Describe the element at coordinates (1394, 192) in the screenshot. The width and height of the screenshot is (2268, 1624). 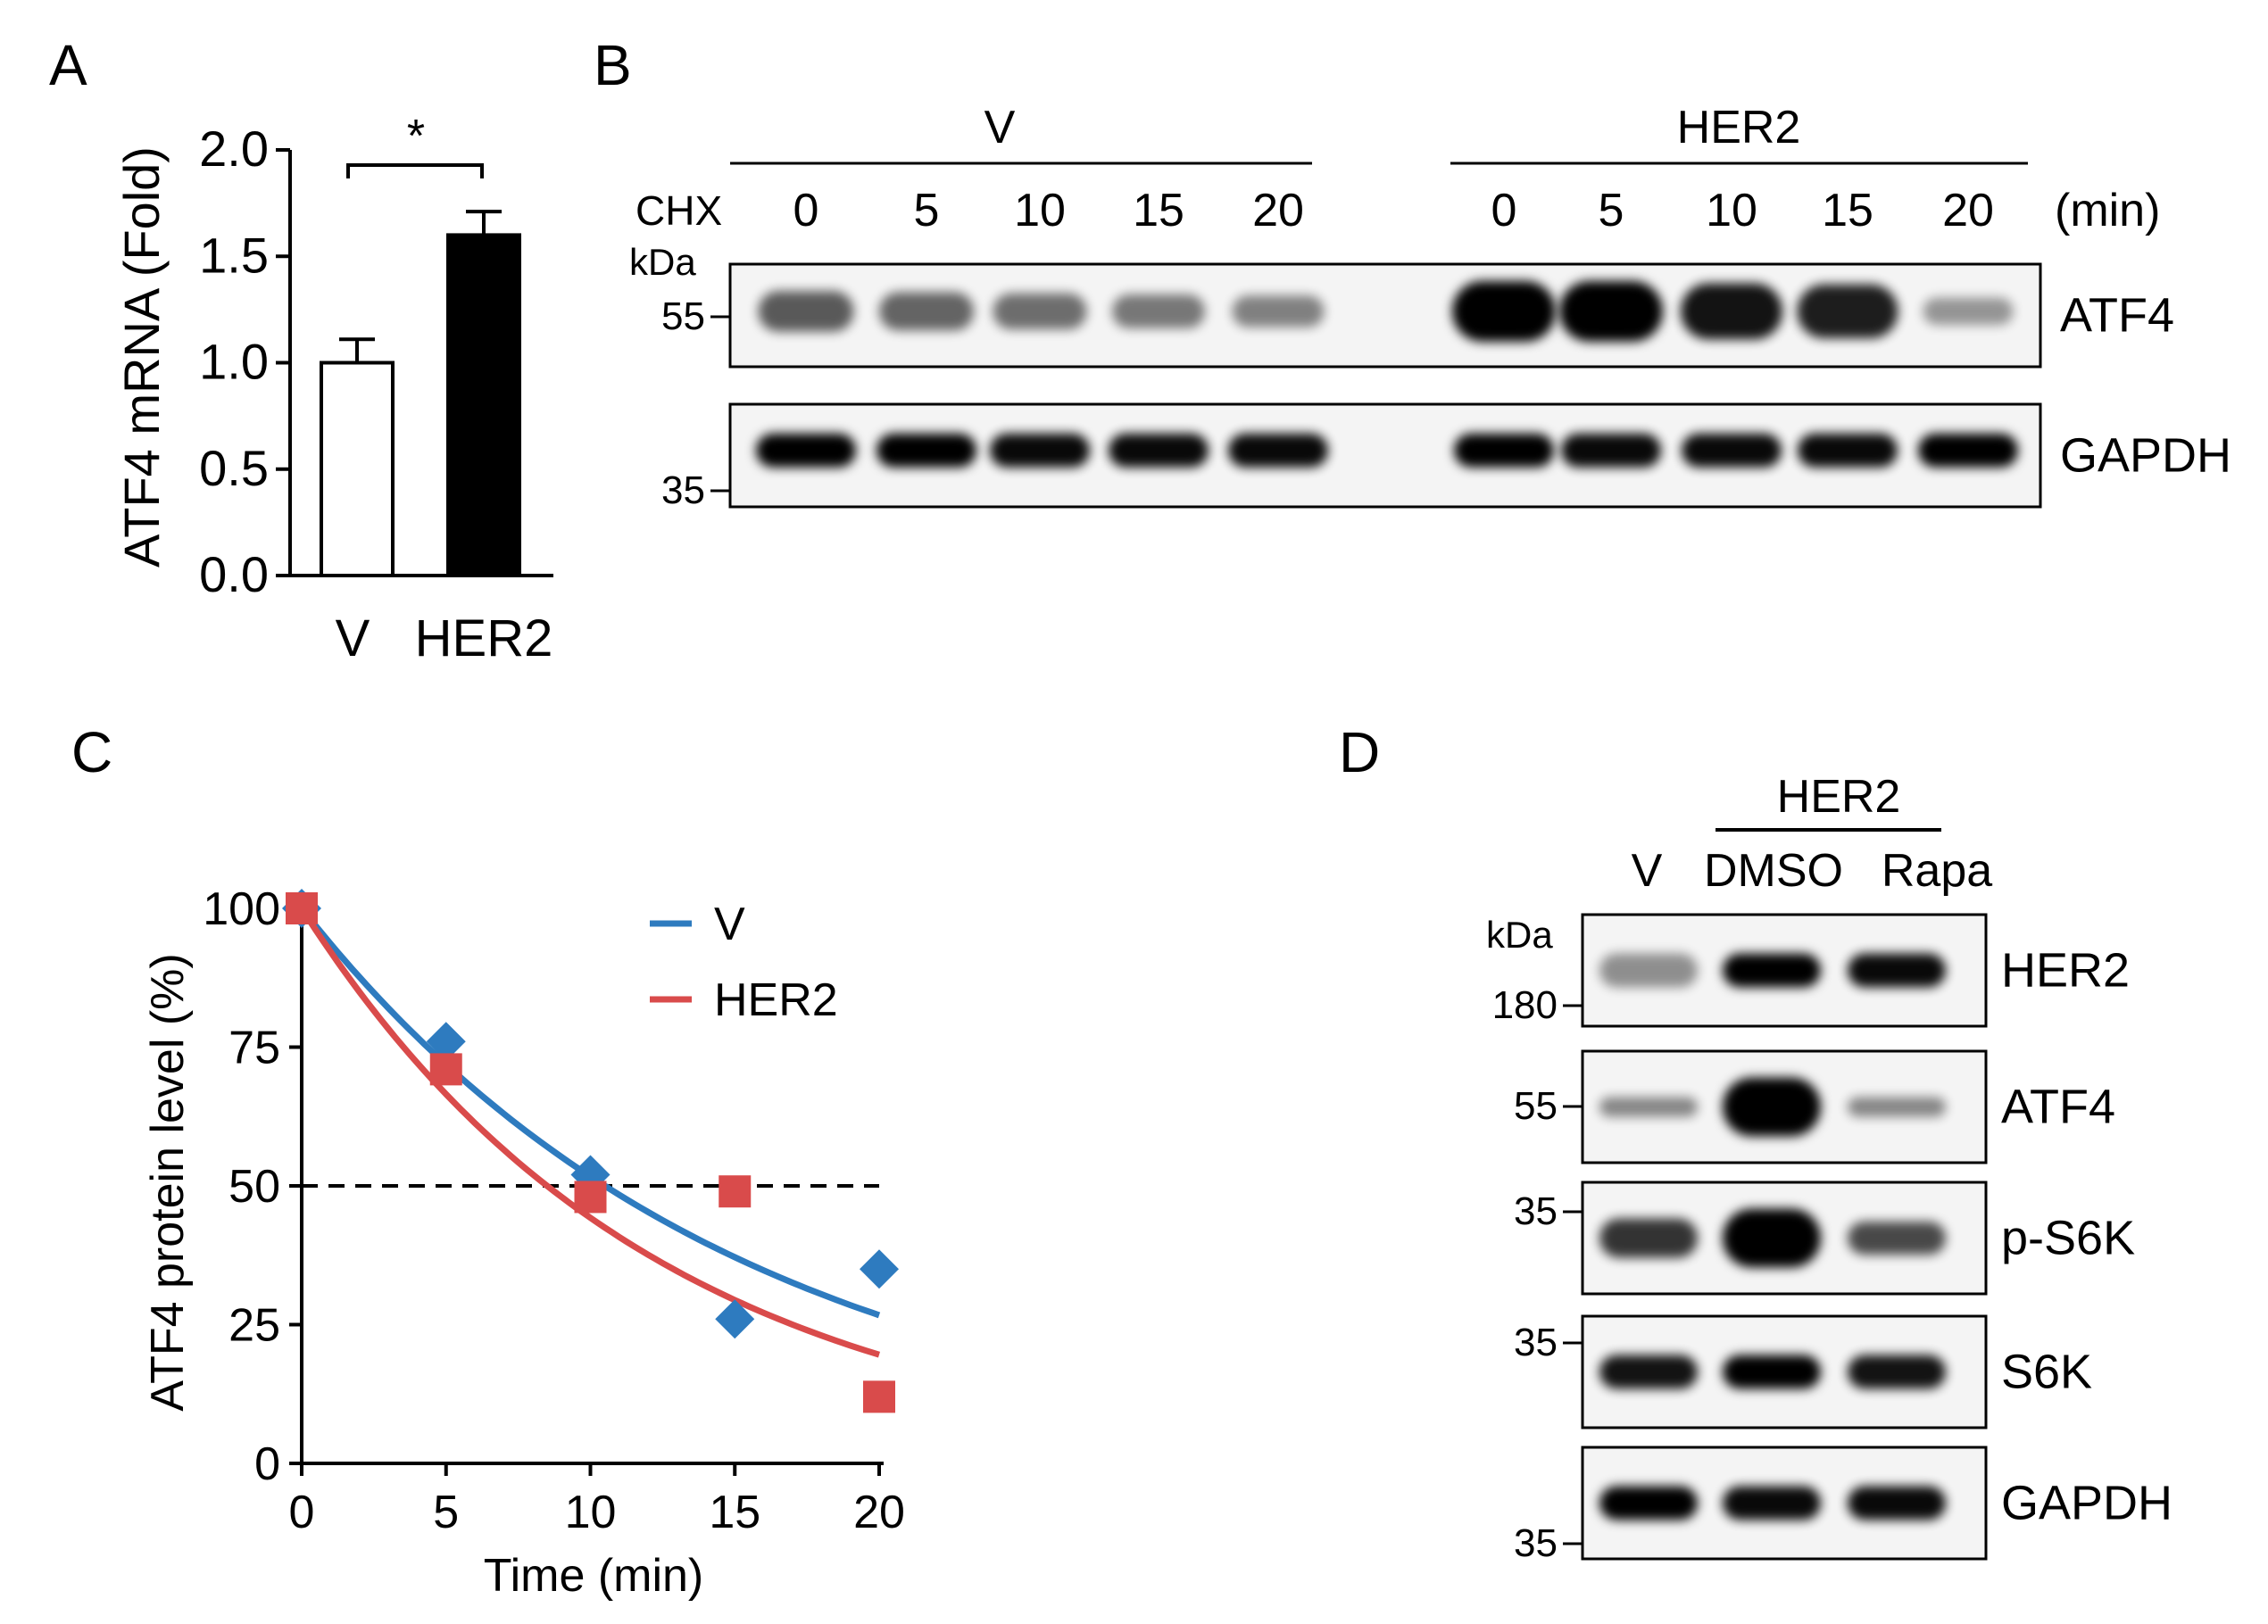
I see `panel-b-header: V HER2 CHX 0 5 10 15 20 0 5 10 15 20 (min) kDa` at that location.